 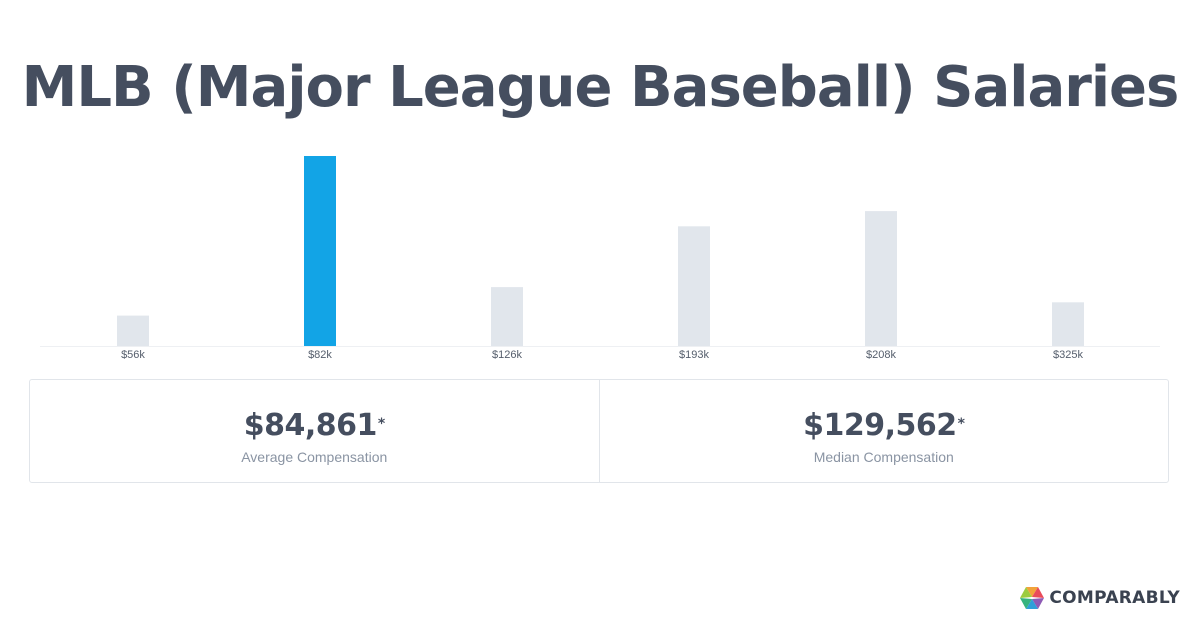 I want to click on median-asterisk: *, so click(x=961, y=424).